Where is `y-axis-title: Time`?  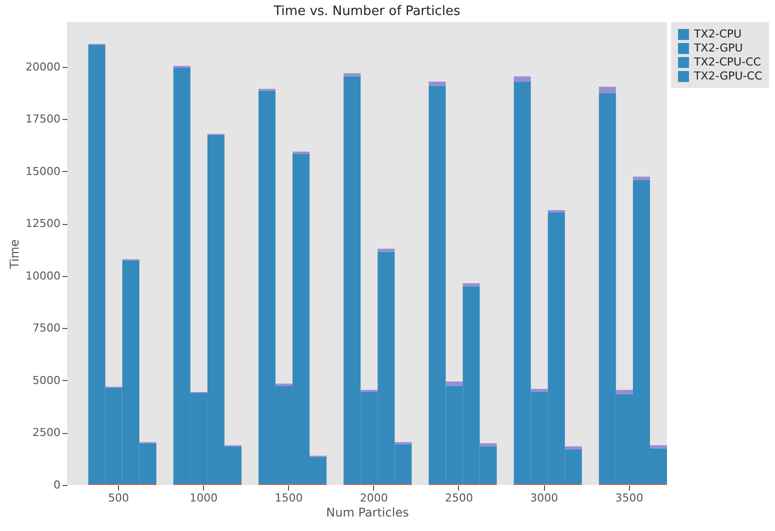 y-axis-title: Time is located at coordinates (15, 254).